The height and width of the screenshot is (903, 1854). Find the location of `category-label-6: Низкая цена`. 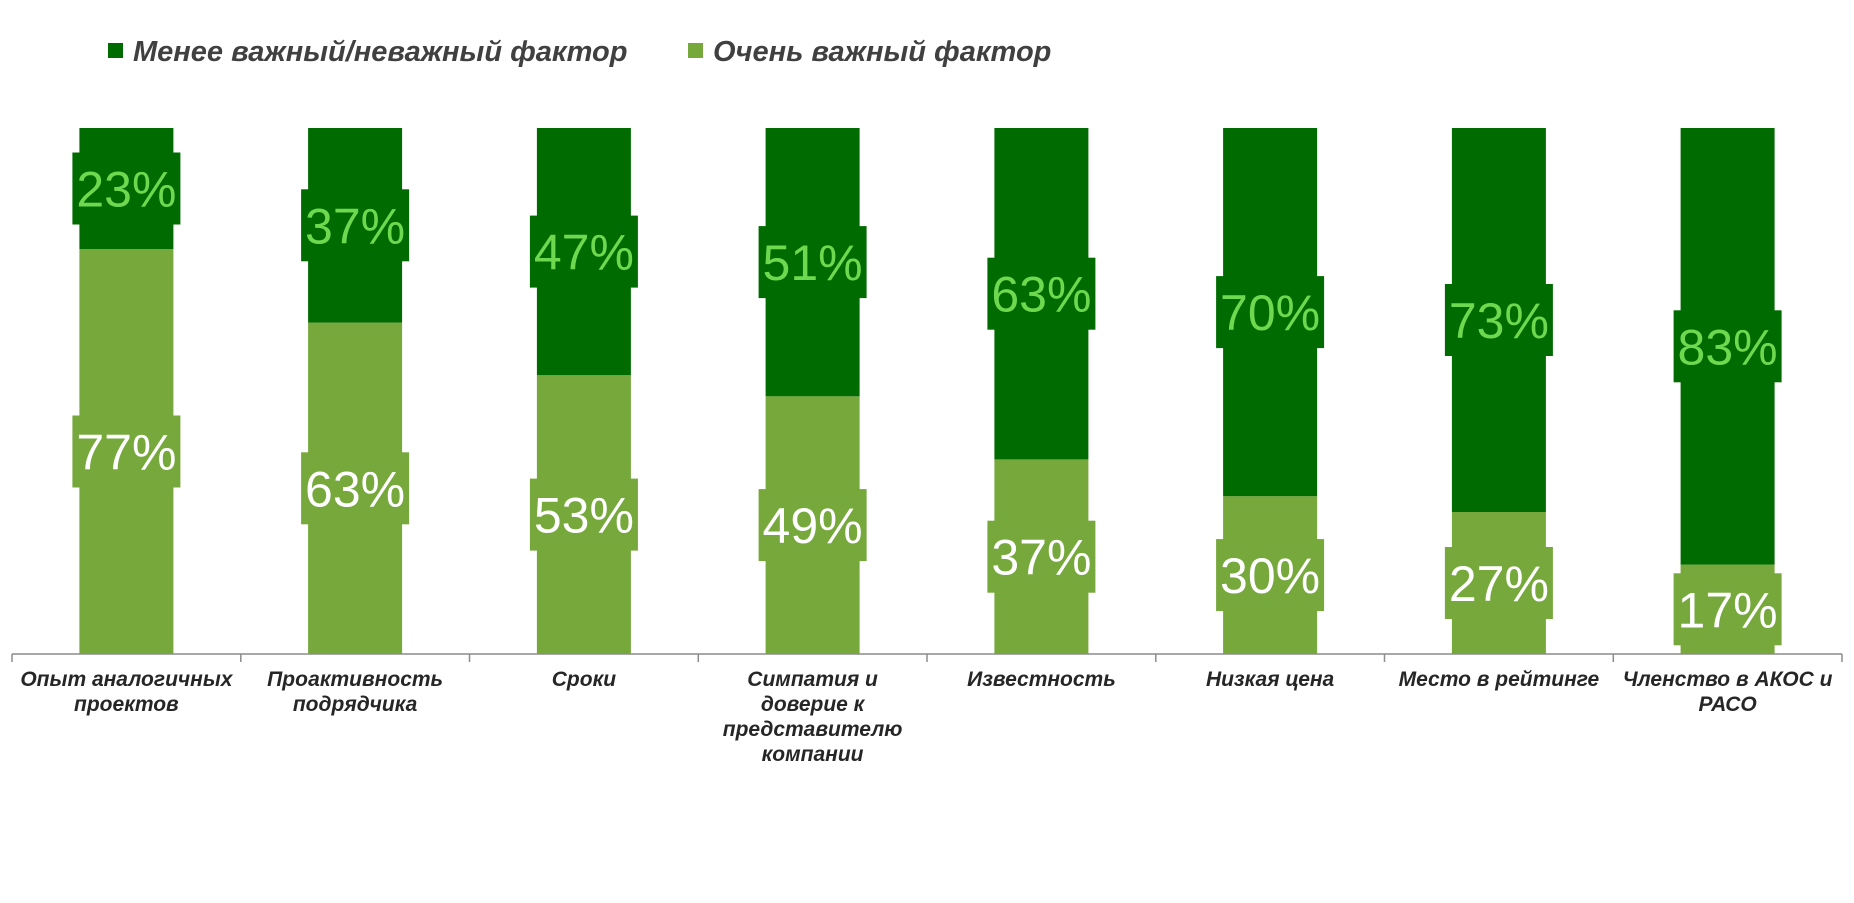

category-label-6: Низкая цена is located at coordinates (1270, 679).